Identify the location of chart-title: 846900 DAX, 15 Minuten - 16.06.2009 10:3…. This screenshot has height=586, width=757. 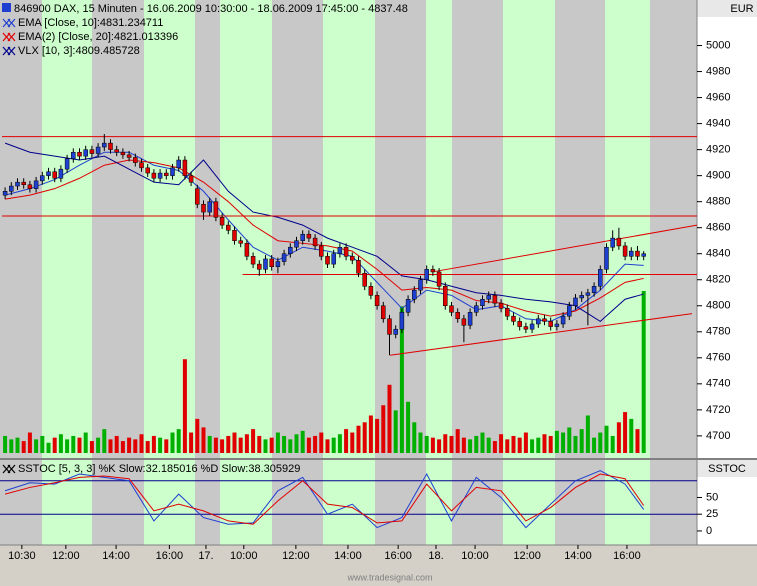
(211, 9).